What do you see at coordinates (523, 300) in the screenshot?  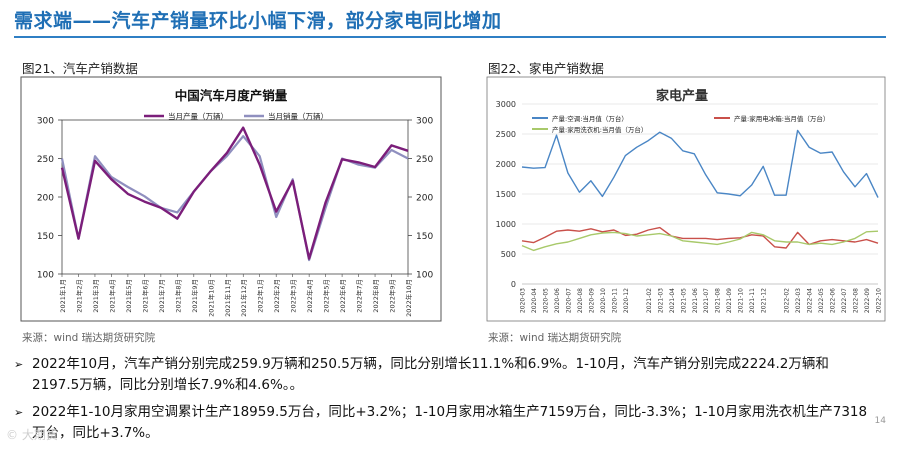 I see `x-tick-label: 2020-03` at bounding box center [523, 300].